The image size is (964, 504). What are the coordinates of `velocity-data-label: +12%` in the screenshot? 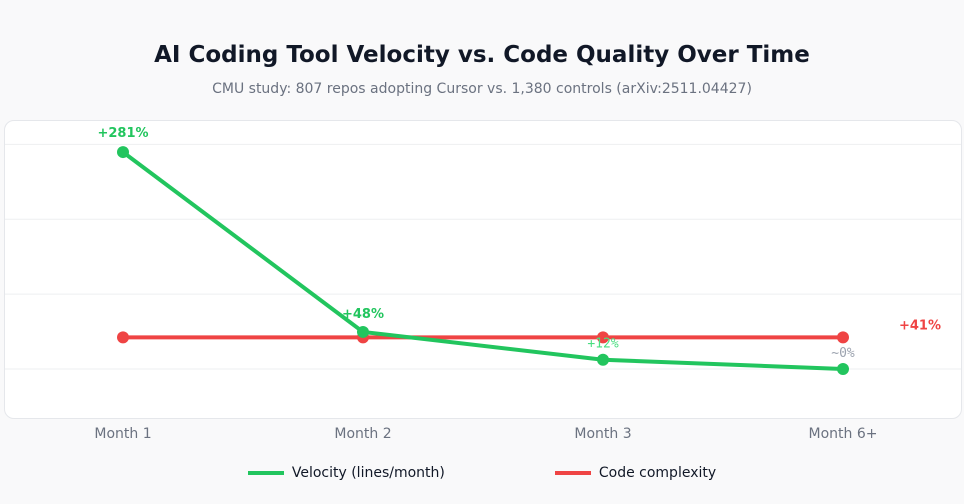 It's located at (602, 344).